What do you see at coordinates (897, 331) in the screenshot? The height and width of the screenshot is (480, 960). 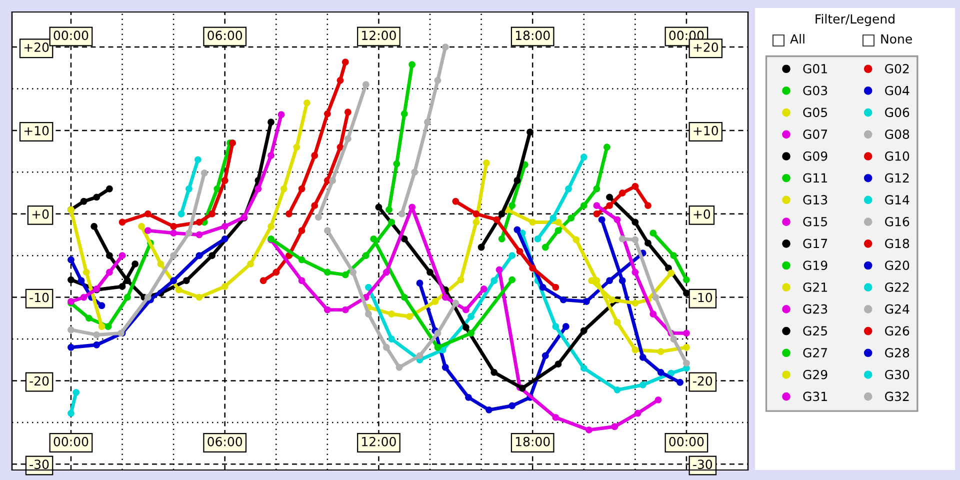 I see `legend-label: G26` at bounding box center [897, 331].